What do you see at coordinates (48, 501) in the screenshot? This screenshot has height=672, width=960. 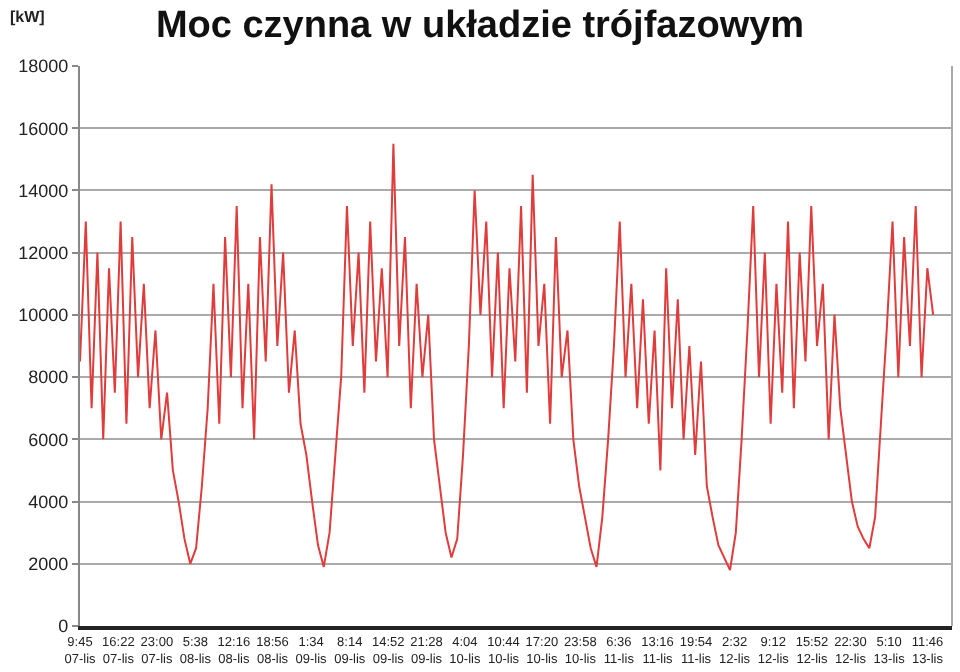 I see `y-tick-label: 4000` at bounding box center [48, 501].